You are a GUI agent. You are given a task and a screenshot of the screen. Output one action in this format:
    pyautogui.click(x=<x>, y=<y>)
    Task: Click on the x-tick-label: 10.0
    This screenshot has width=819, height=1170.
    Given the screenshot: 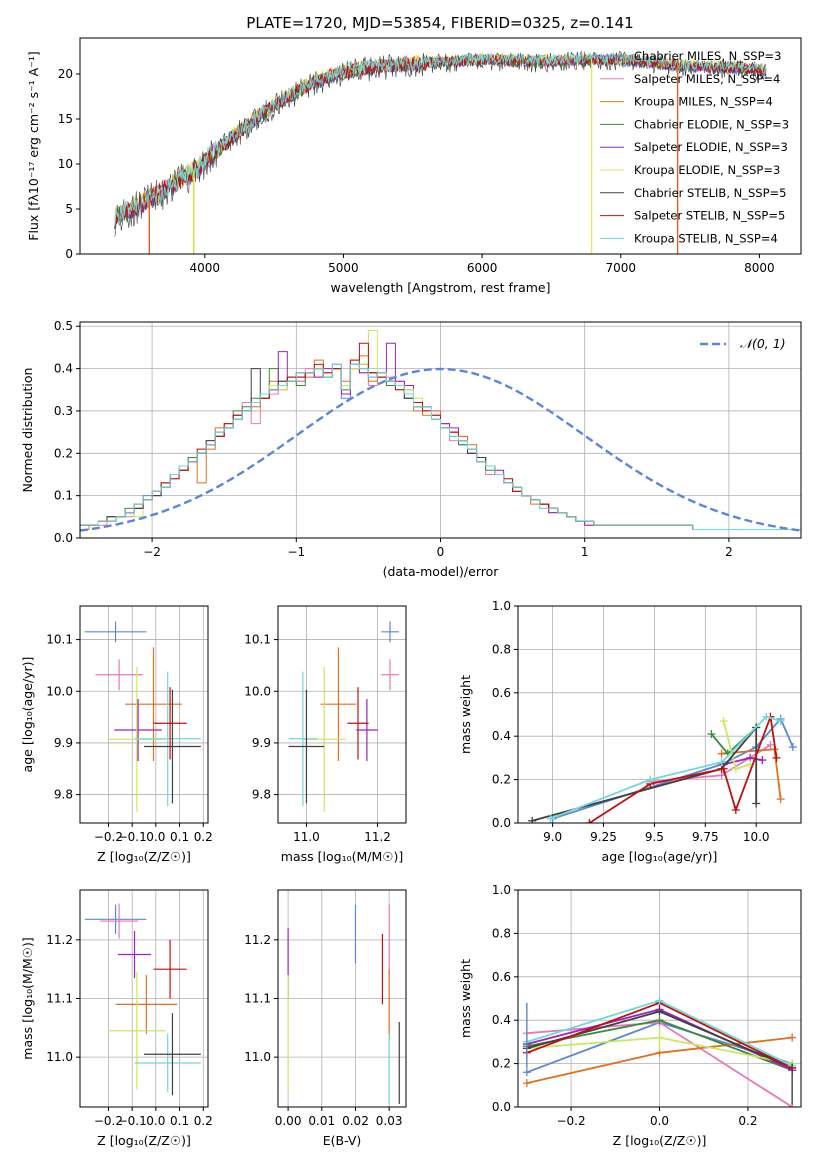 What is the action you would take?
    pyautogui.click(x=756, y=837)
    